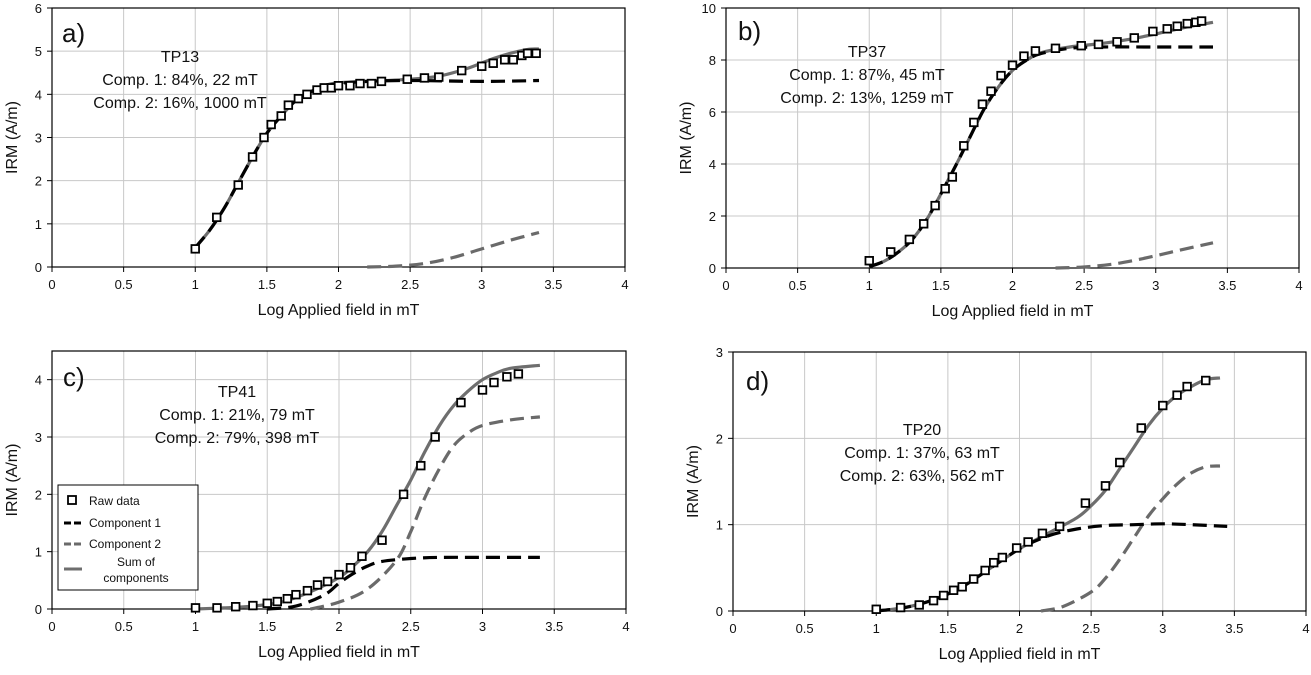 This screenshot has height=675, width=1311. Describe the element at coordinates (74, 377) in the screenshot. I see `panel-label: c)` at that location.